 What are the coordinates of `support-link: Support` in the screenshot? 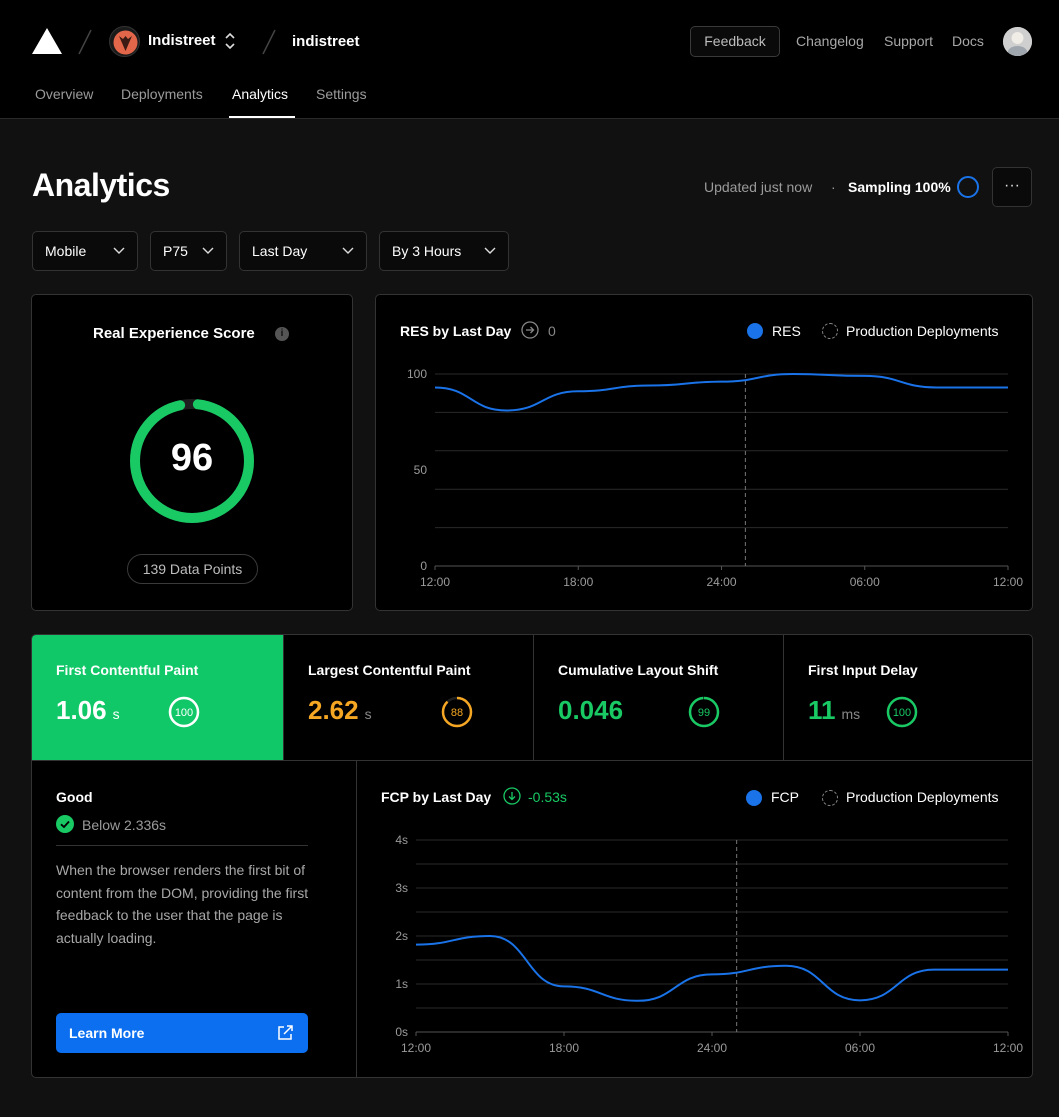 It's located at (909, 41).